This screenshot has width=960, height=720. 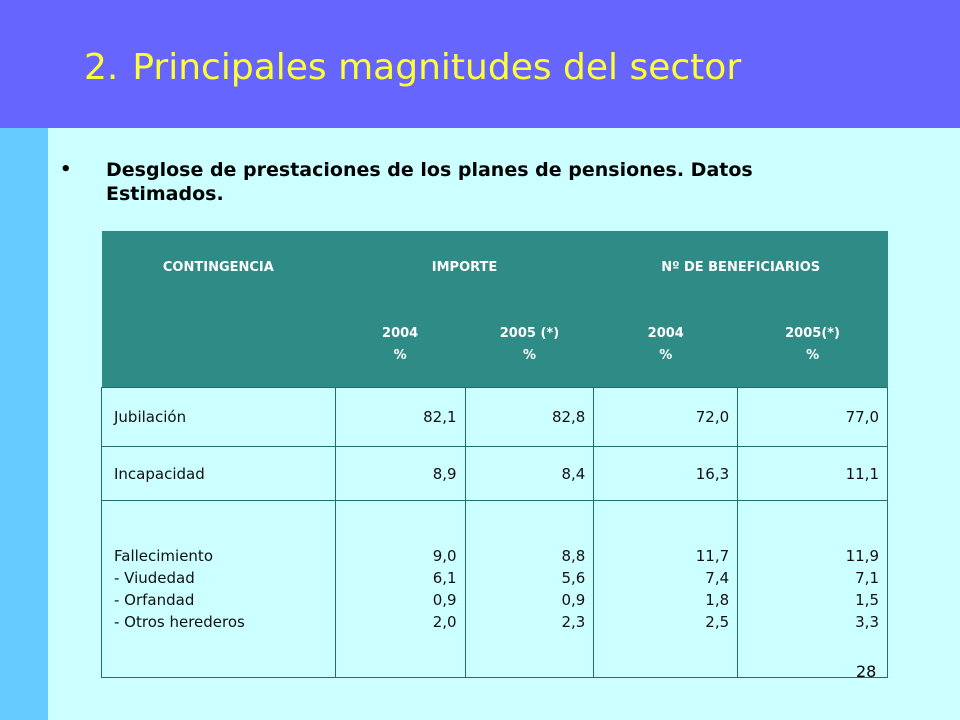 I want to click on cell-value: 7,1, so click(x=867, y=578).